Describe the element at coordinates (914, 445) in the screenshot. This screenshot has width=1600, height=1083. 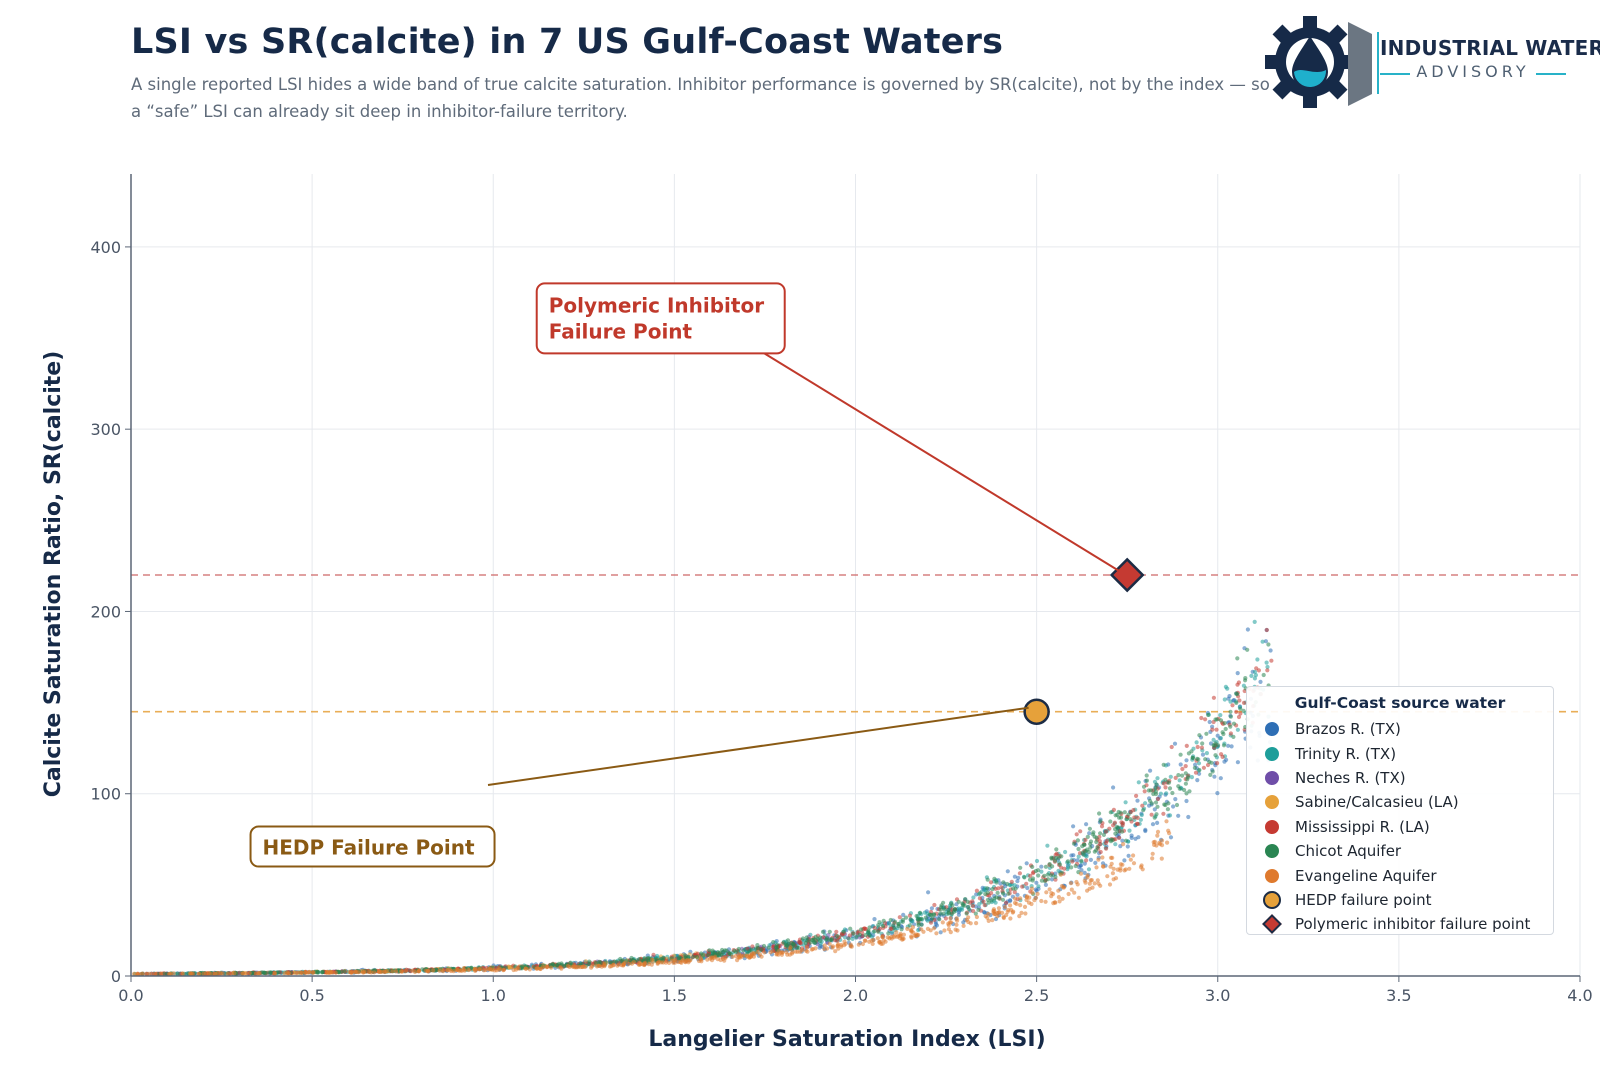
I see `callout-leader-line` at that location.